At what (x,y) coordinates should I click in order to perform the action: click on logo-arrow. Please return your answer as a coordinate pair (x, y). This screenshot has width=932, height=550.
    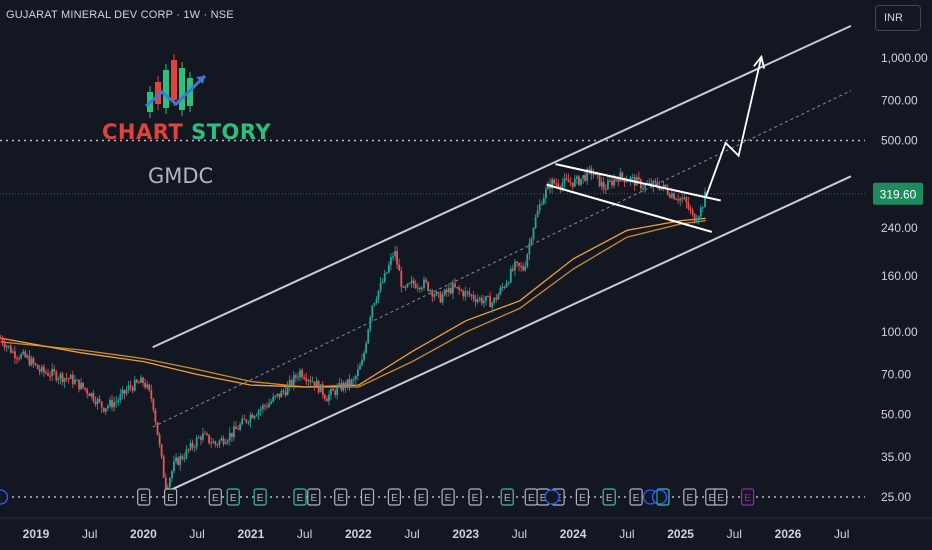
    Looking at the image, I should click on (176, 91).